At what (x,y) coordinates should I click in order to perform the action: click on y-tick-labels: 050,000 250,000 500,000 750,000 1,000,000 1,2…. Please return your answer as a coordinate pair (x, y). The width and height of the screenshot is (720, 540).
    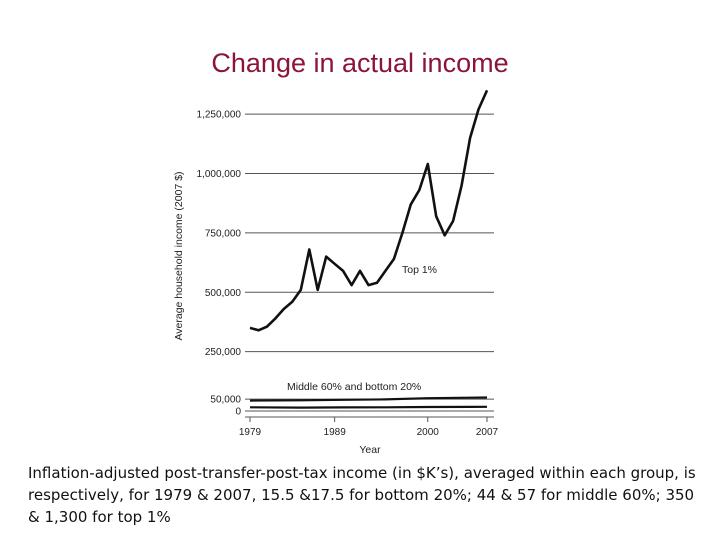
    Looking at the image, I should click on (219, 264).